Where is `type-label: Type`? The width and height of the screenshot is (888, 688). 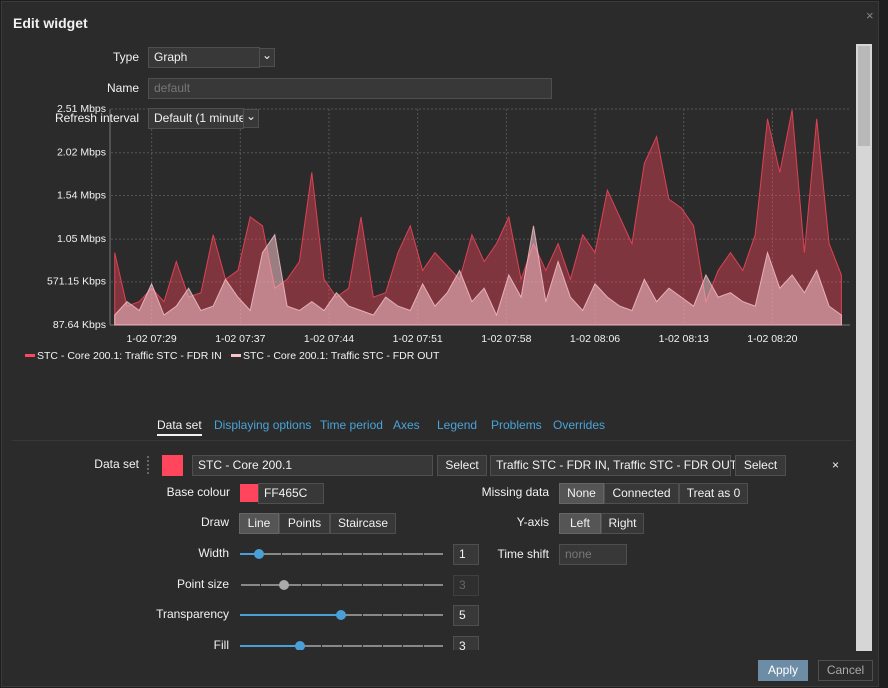 type-label: Type is located at coordinates (69, 58).